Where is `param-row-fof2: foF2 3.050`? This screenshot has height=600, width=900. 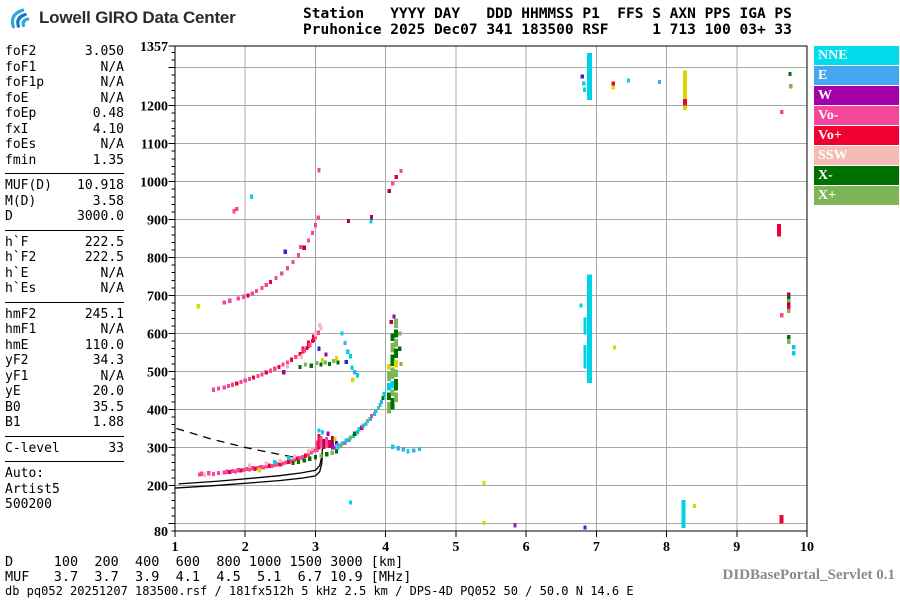 param-row-fof2: foF2 3.050 is located at coordinates (64, 52).